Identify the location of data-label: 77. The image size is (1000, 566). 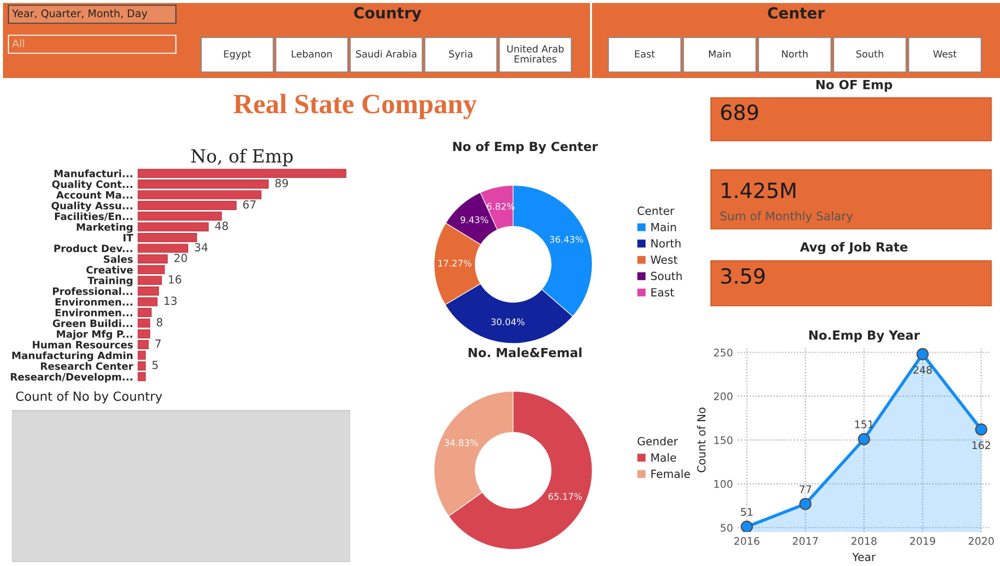
(806, 489).